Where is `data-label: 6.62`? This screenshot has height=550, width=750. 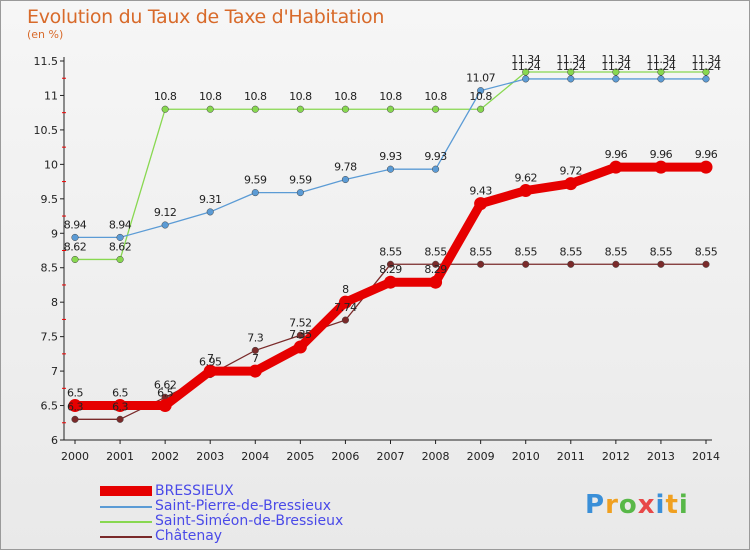 data-label: 6.62 is located at coordinates (165, 384).